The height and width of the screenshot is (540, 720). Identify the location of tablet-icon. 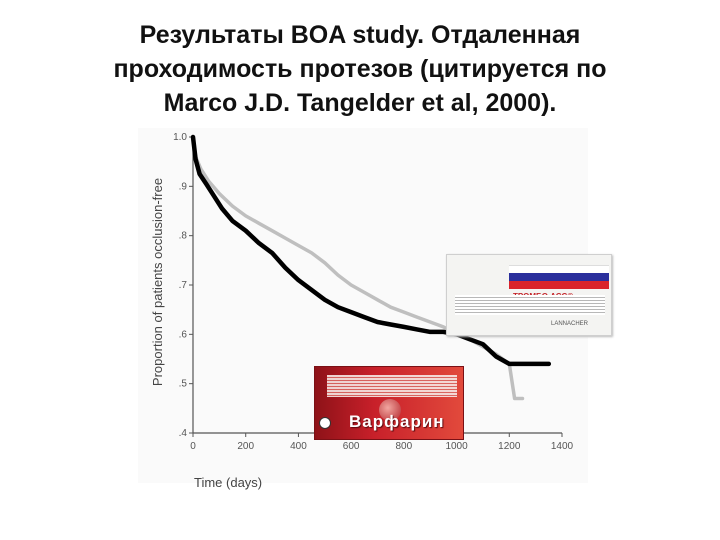
(390, 410).